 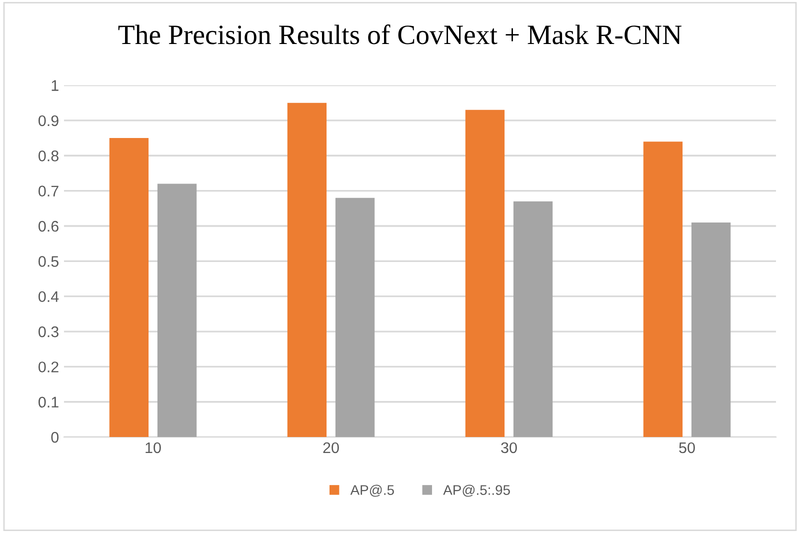 What do you see at coordinates (372, 490) in the screenshot?
I see `legend-label: AP@.5` at bounding box center [372, 490].